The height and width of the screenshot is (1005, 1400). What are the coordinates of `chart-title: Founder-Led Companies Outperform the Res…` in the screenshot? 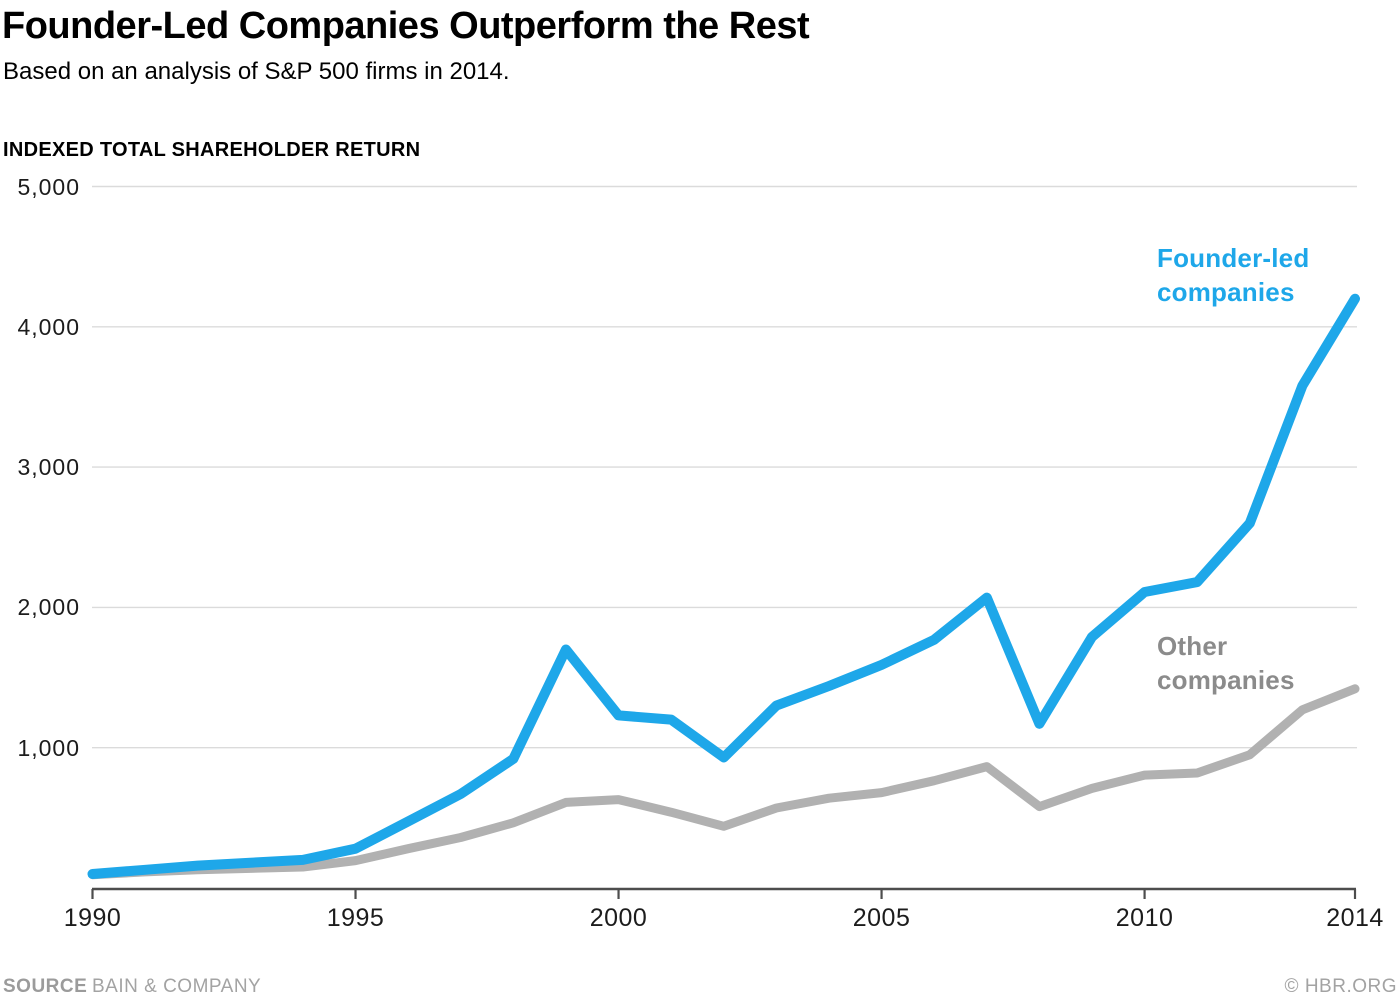 It's located at (406, 26).